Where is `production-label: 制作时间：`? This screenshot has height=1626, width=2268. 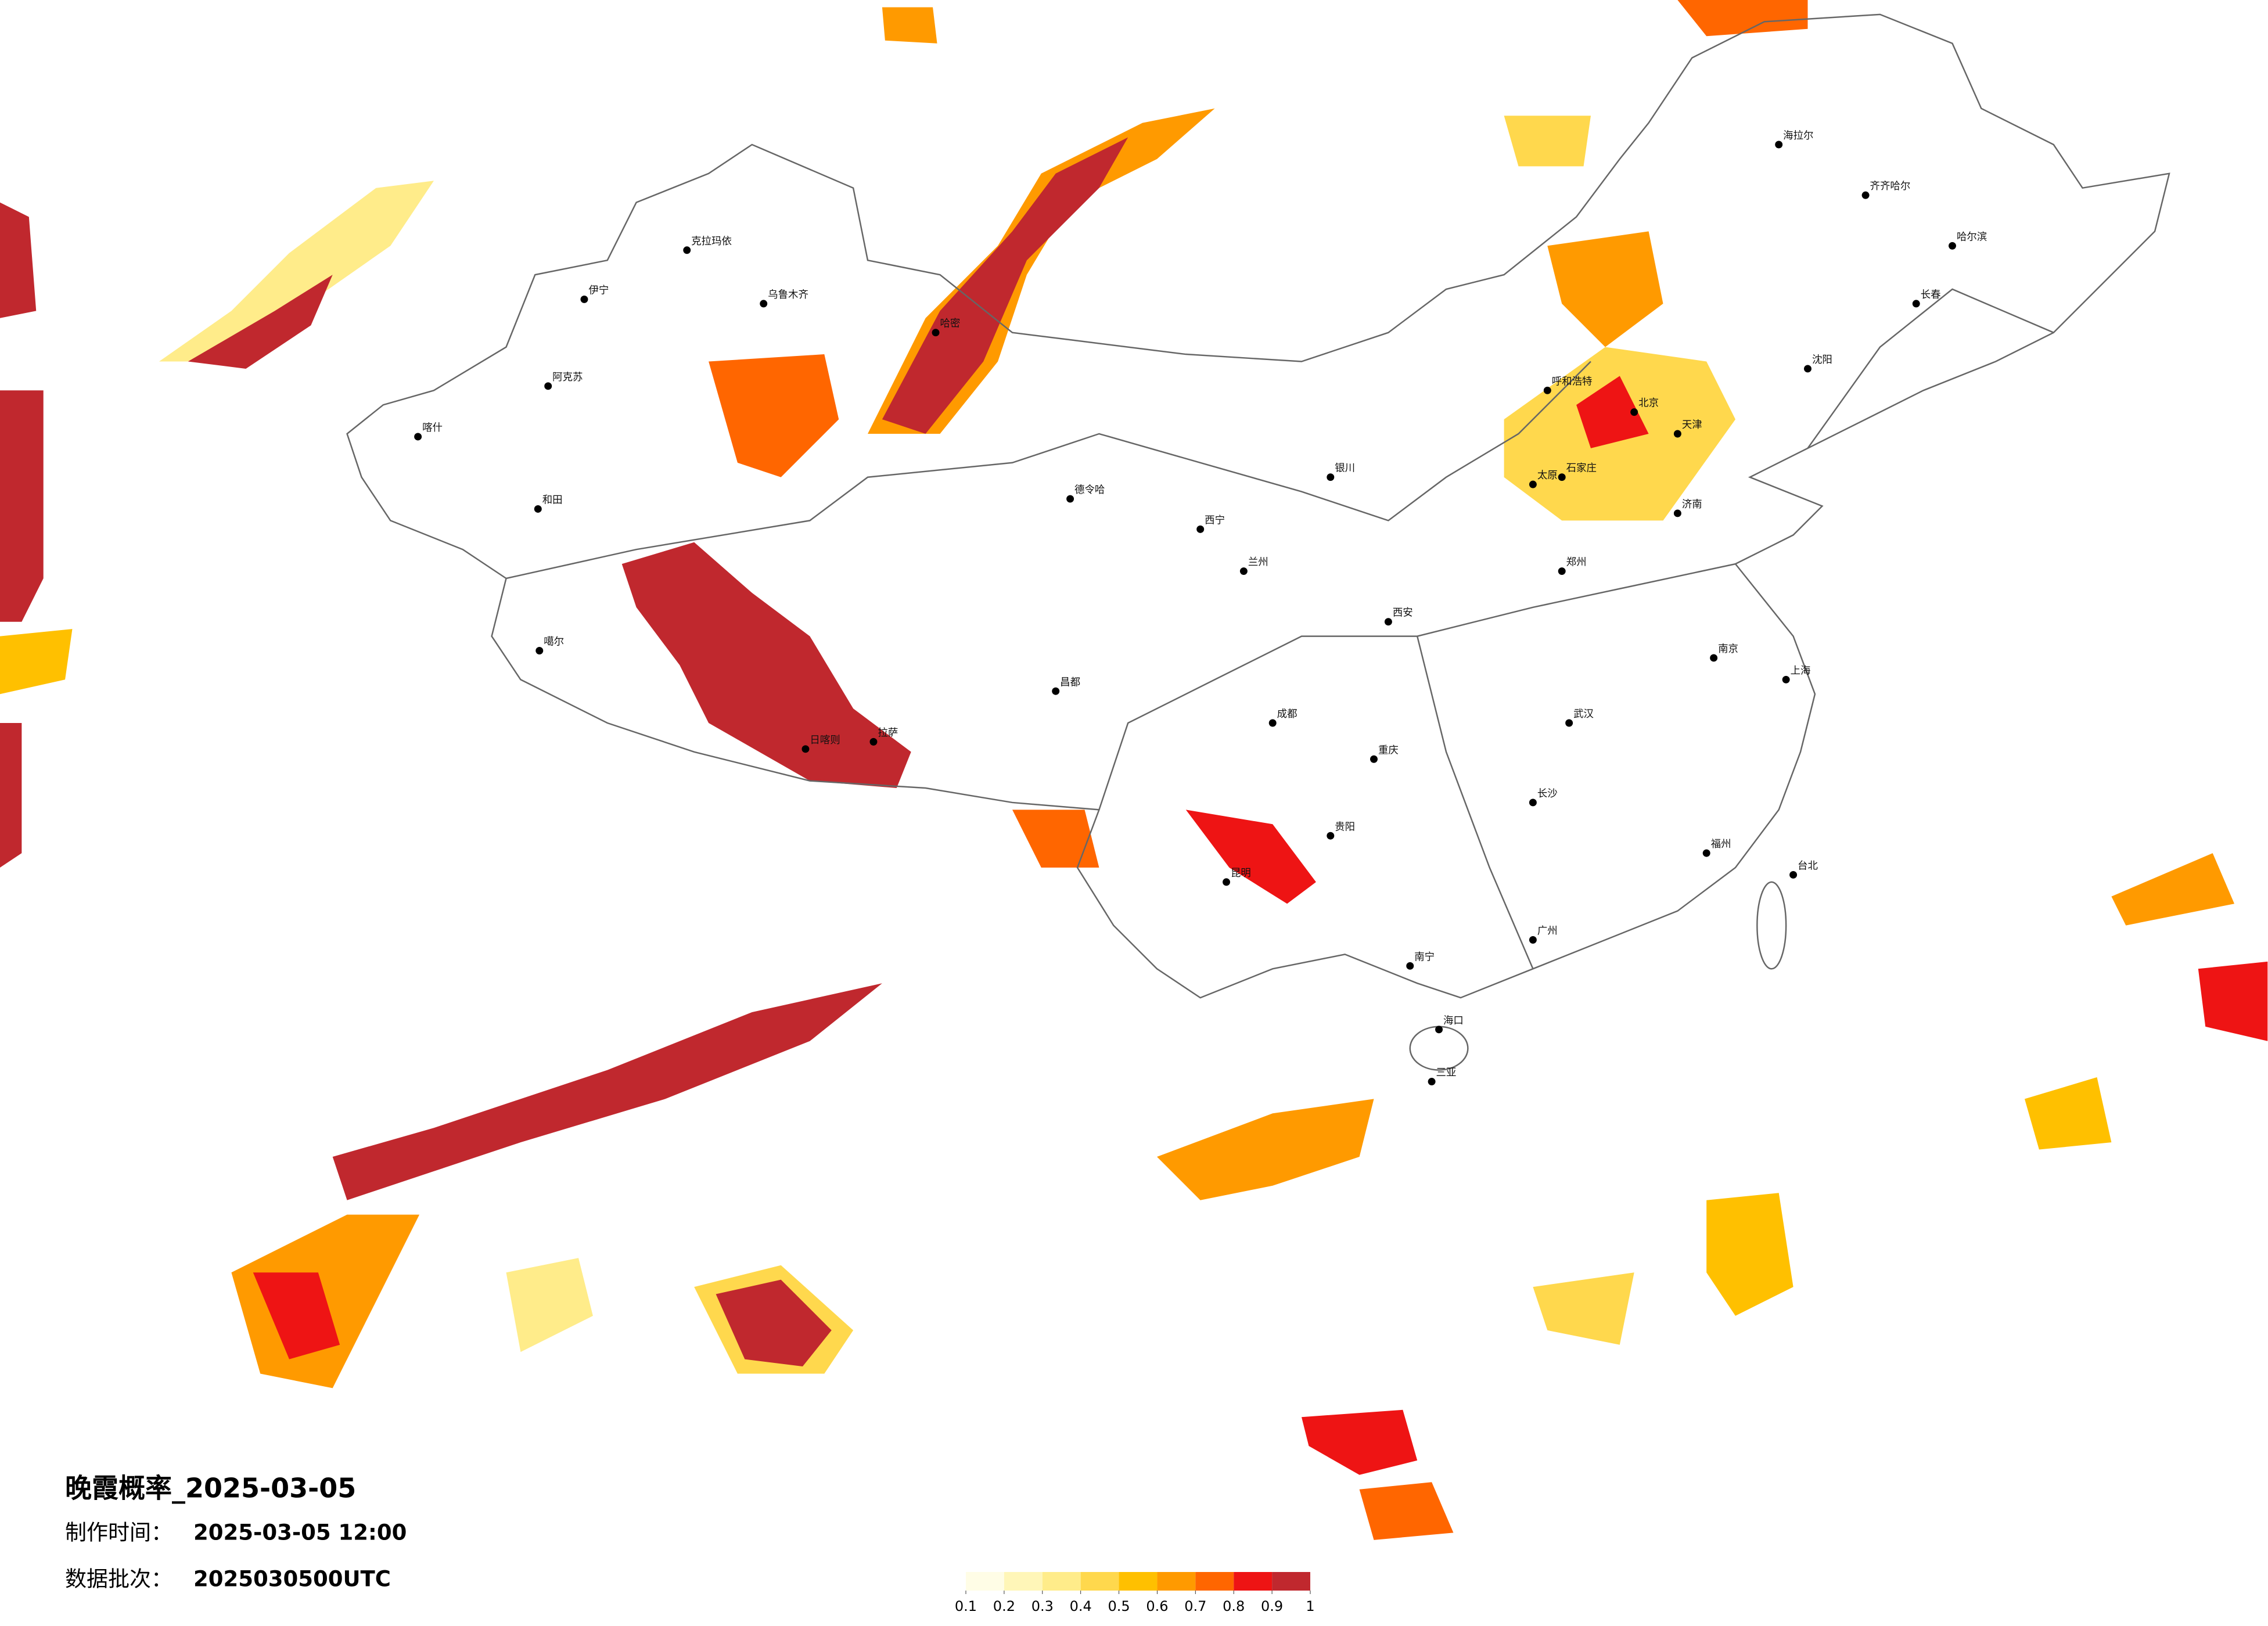
production-label: 制作时间： is located at coordinates (118, 1532).